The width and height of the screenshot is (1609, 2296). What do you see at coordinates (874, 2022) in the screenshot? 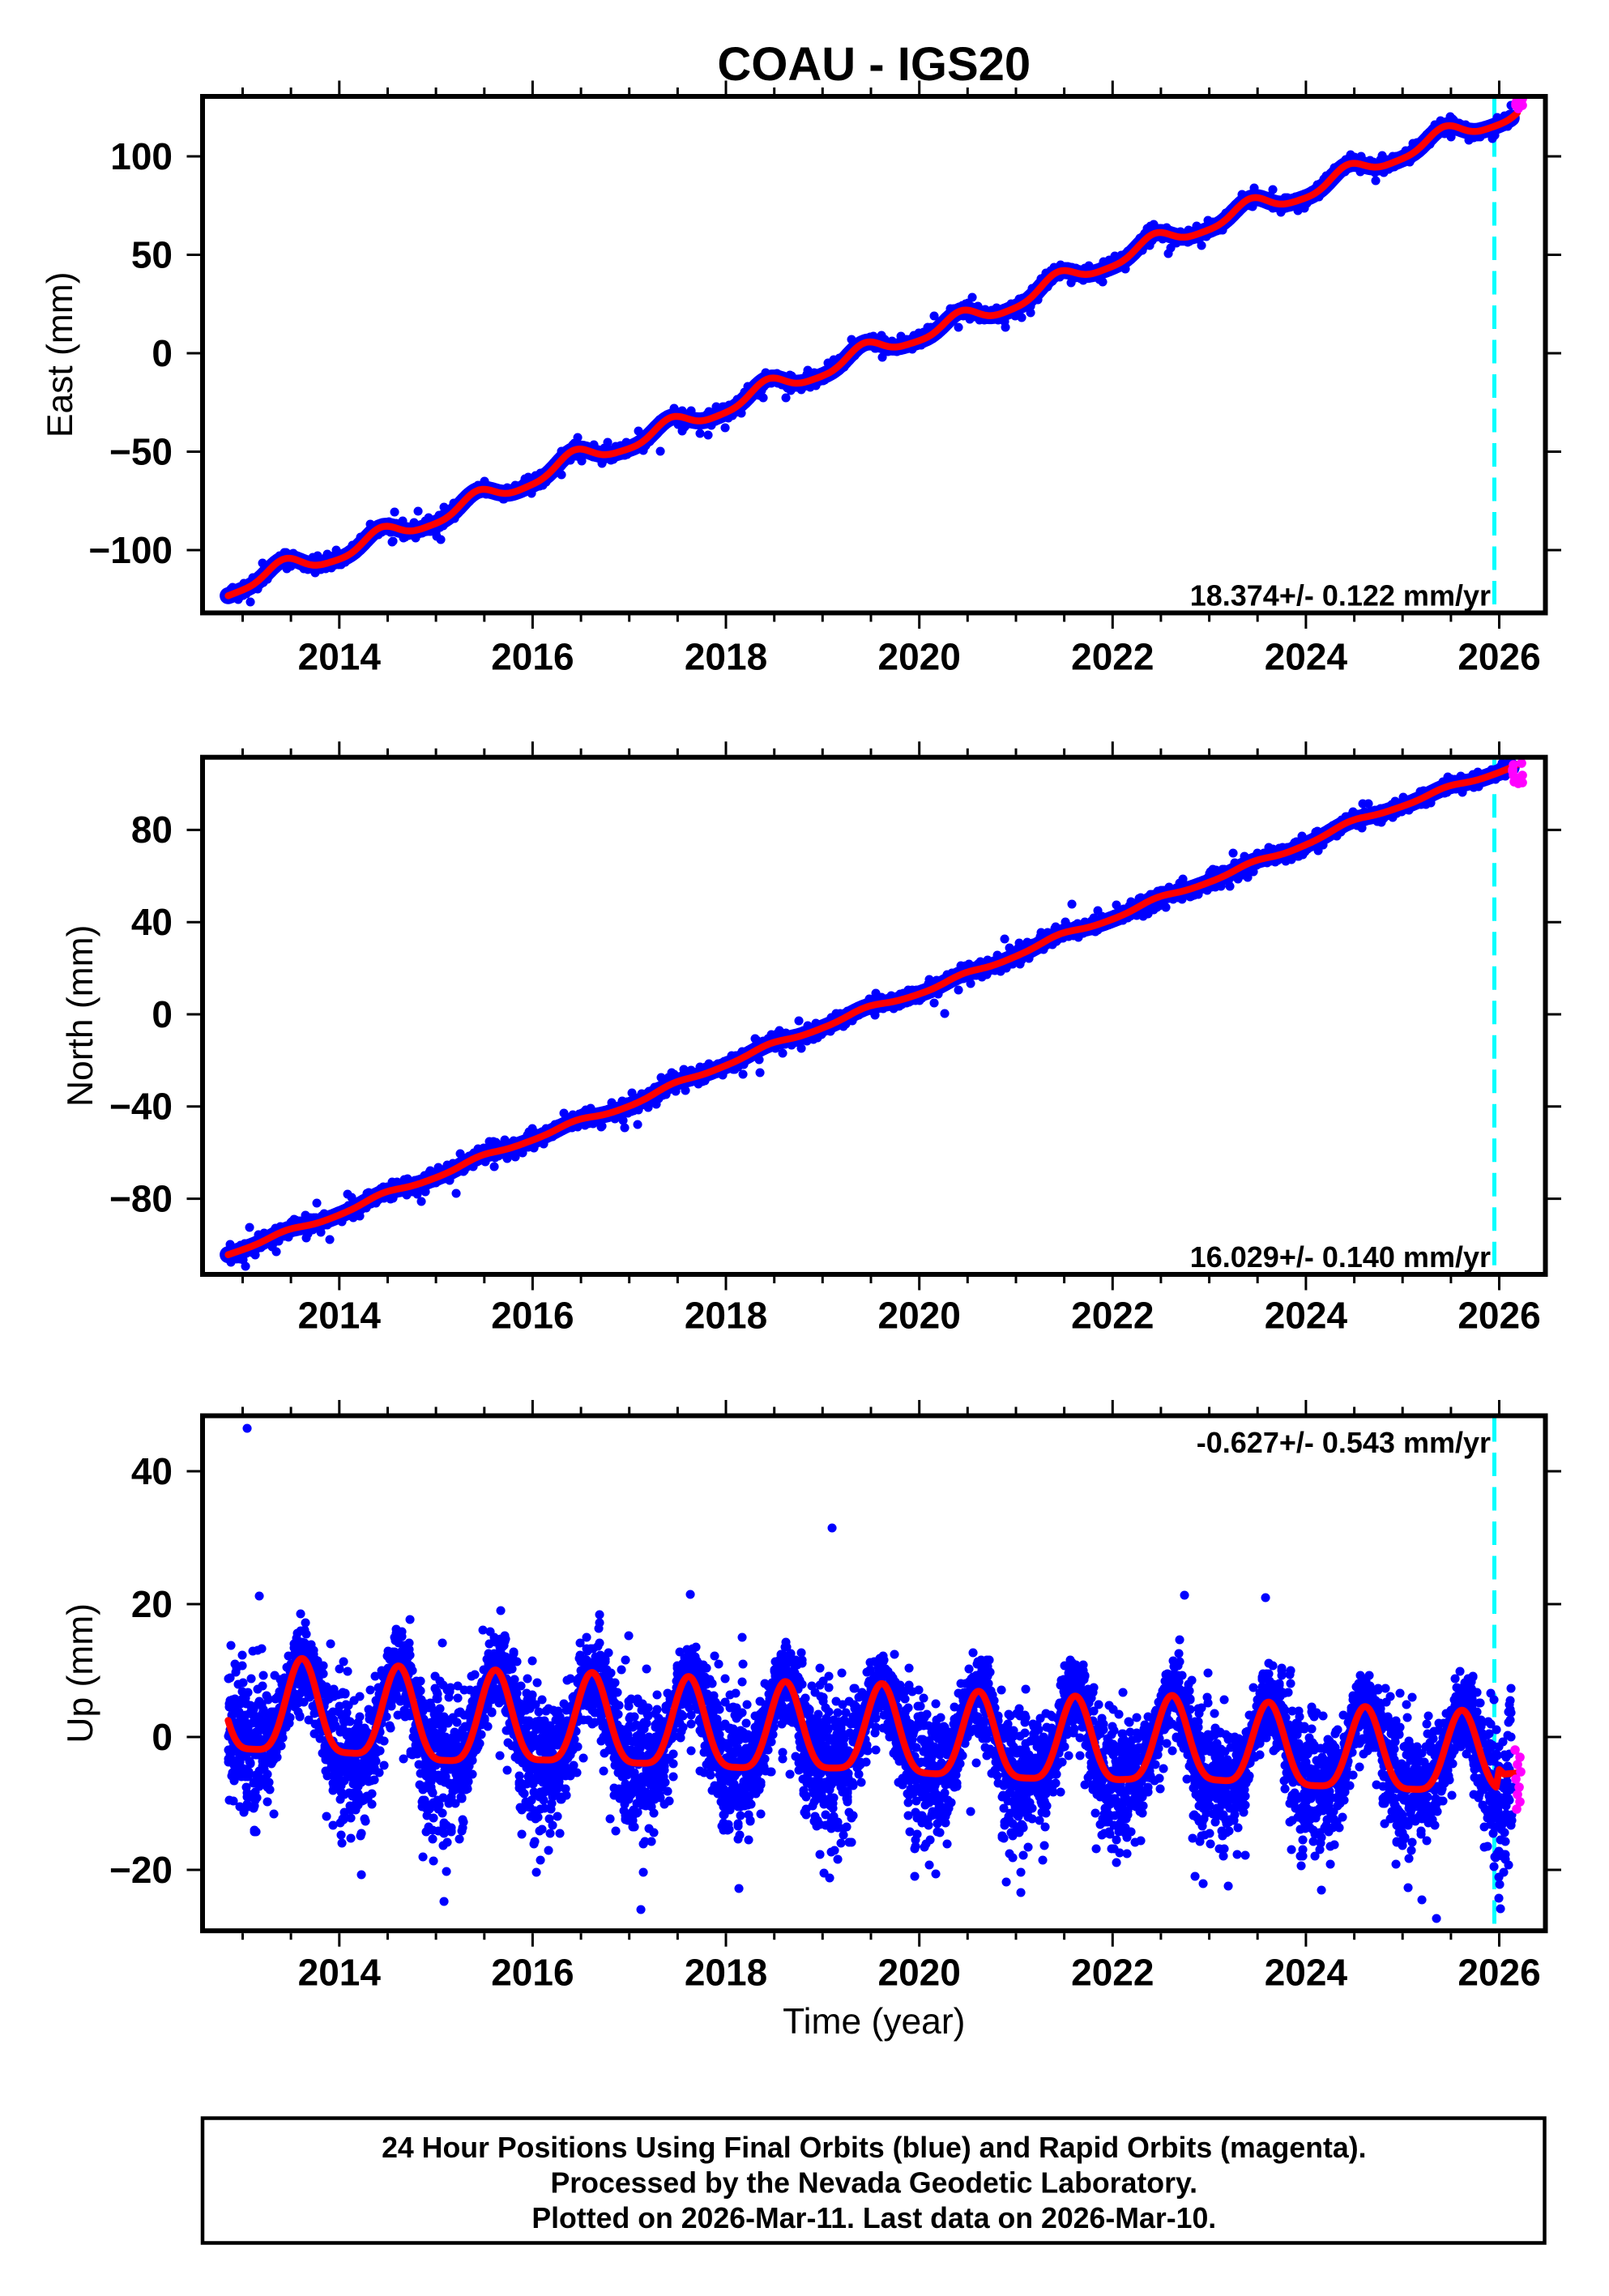
I see `svg-text: Time (year)` at bounding box center [874, 2022].